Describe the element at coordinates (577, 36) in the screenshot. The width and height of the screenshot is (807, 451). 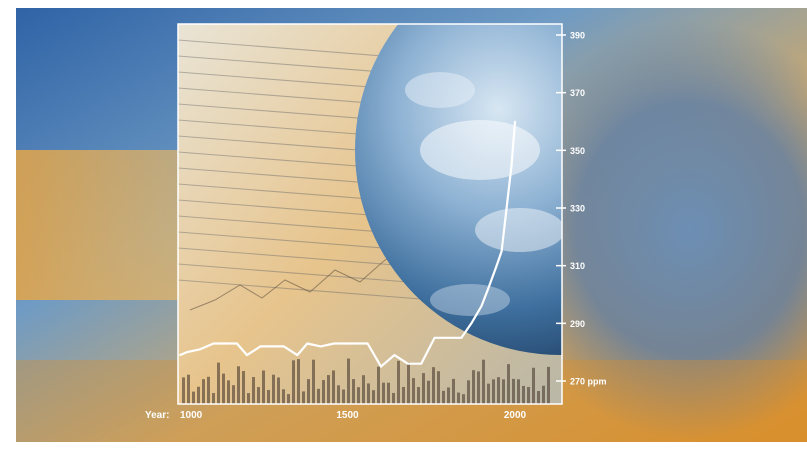
I see `y-tick-label: 390` at that location.